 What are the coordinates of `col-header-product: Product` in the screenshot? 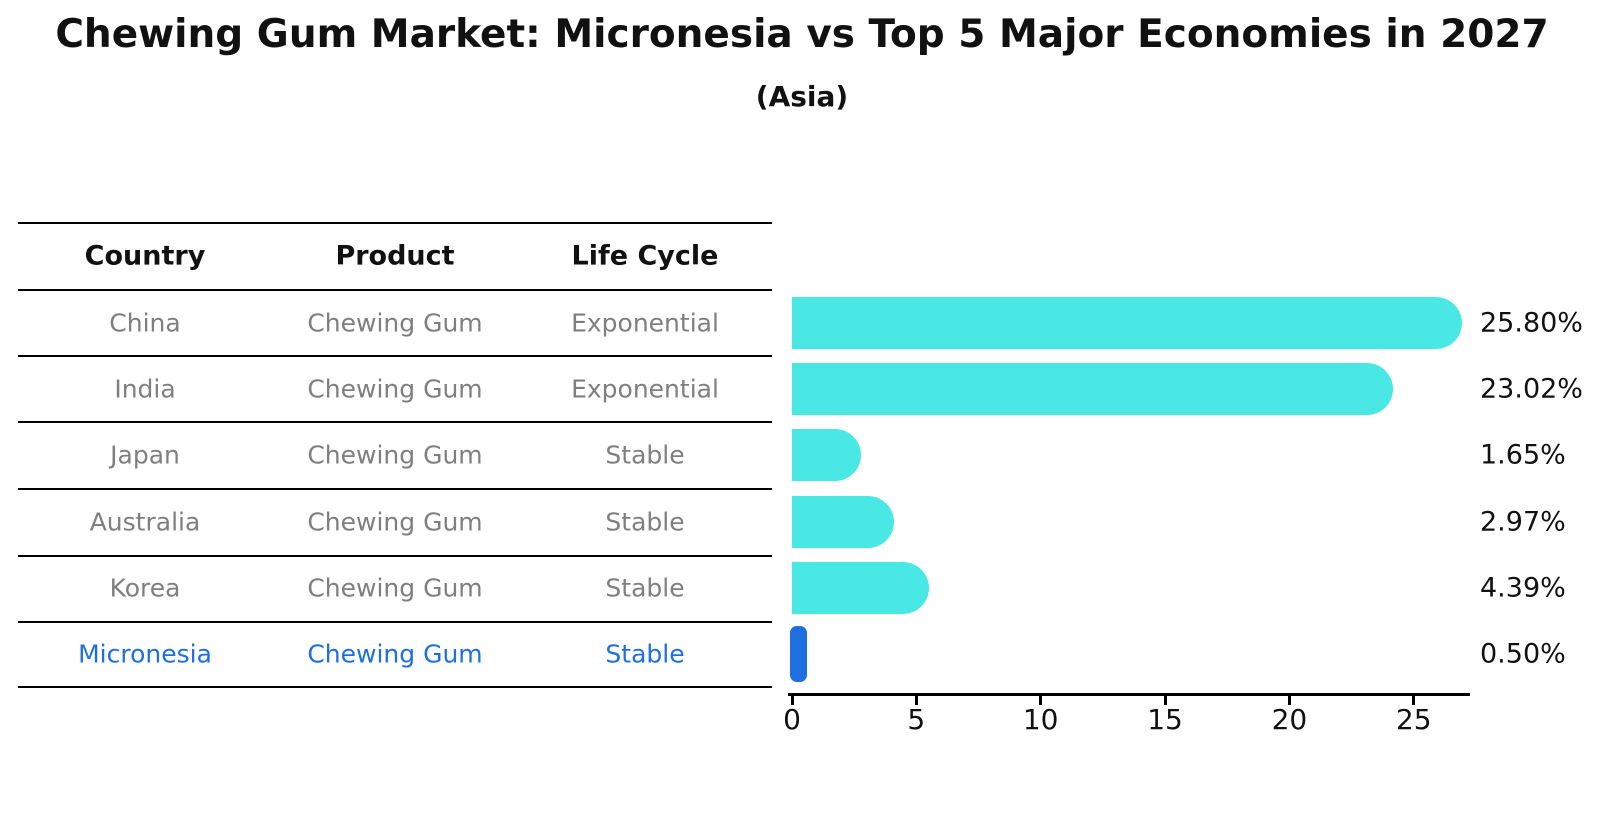 It's located at (395, 256).